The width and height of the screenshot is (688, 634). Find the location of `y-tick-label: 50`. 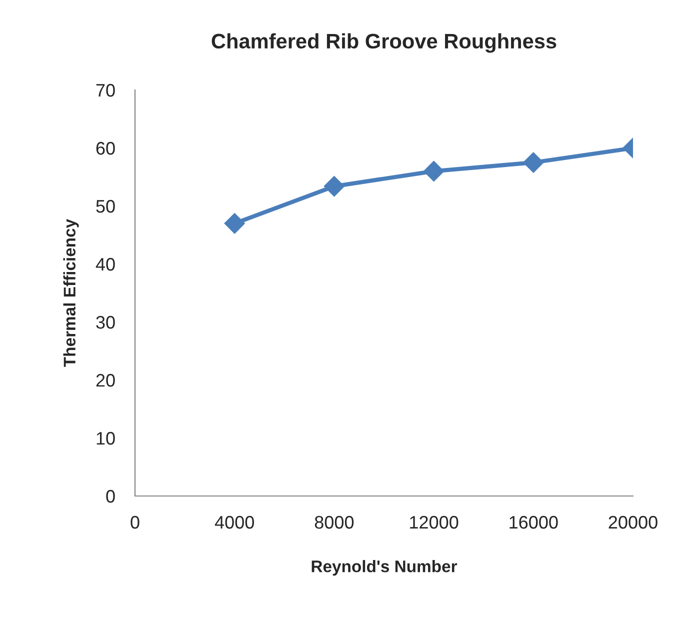

y-tick-label: 50 is located at coordinates (105, 206).